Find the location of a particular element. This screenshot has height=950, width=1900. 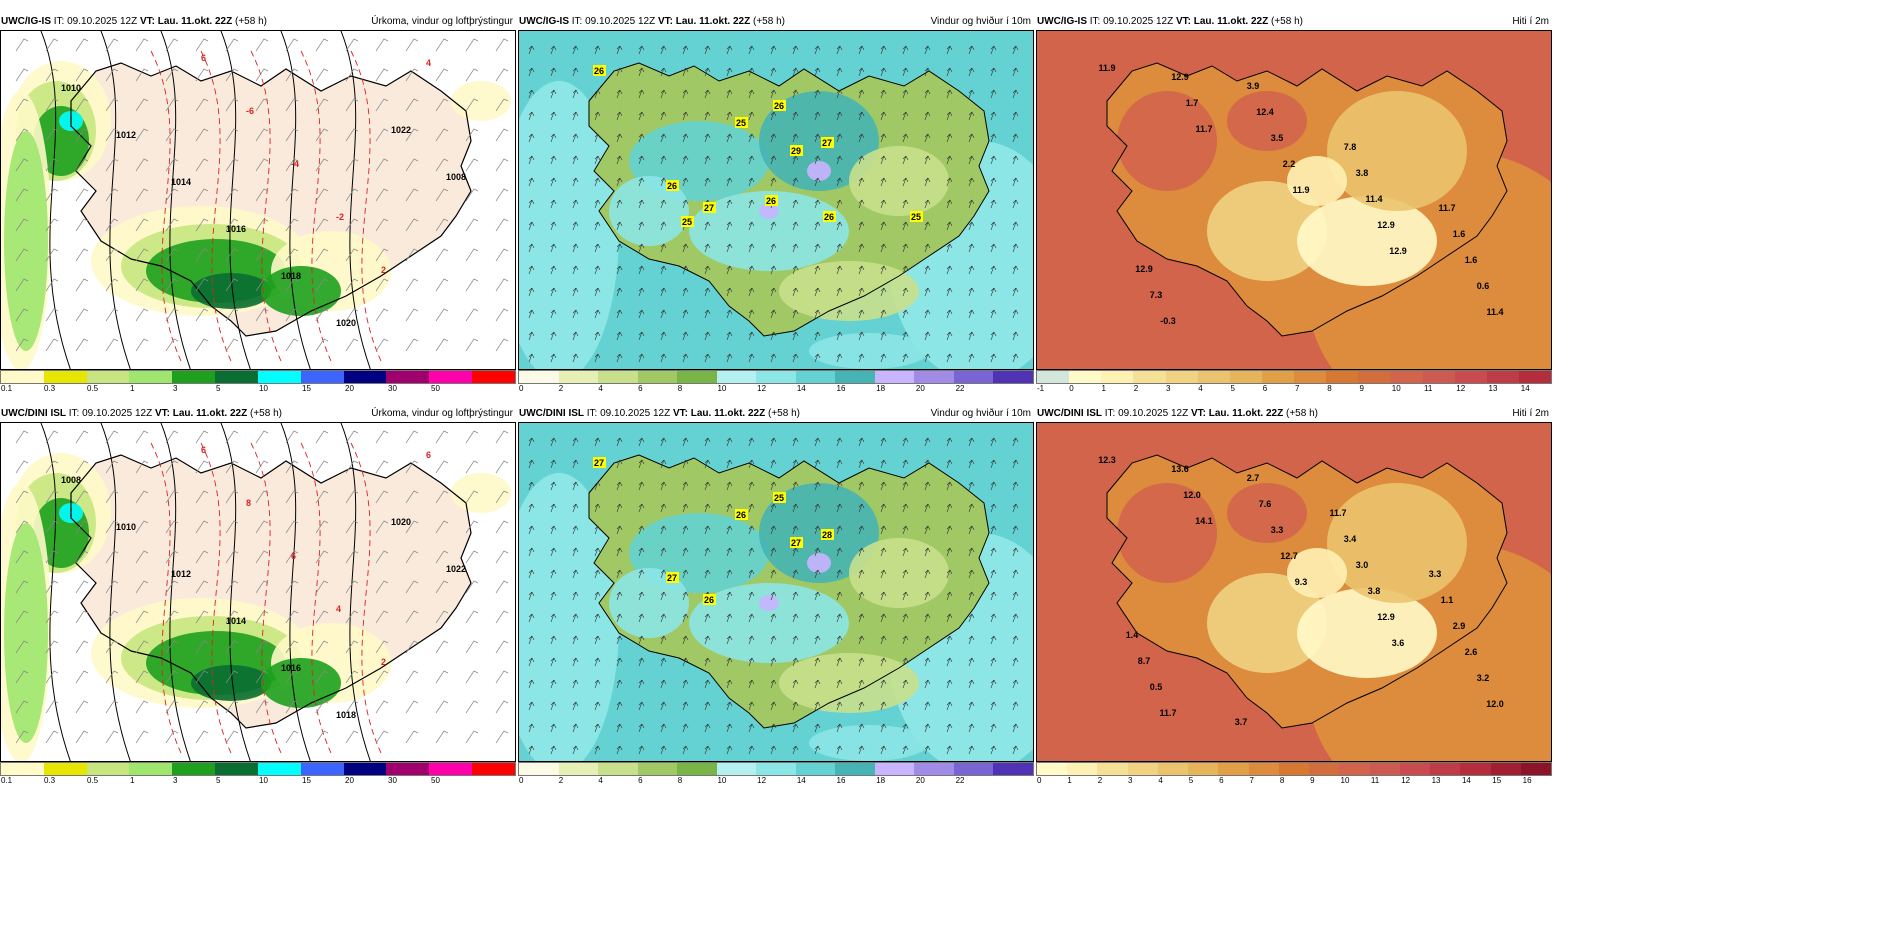

isobar-label: 1012 is located at coordinates (126, 135).